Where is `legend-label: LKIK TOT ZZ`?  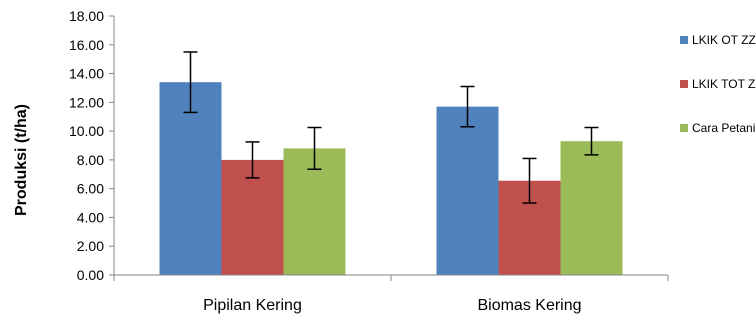 legend-label: LKIK TOT ZZ is located at coordinates (724, 84).